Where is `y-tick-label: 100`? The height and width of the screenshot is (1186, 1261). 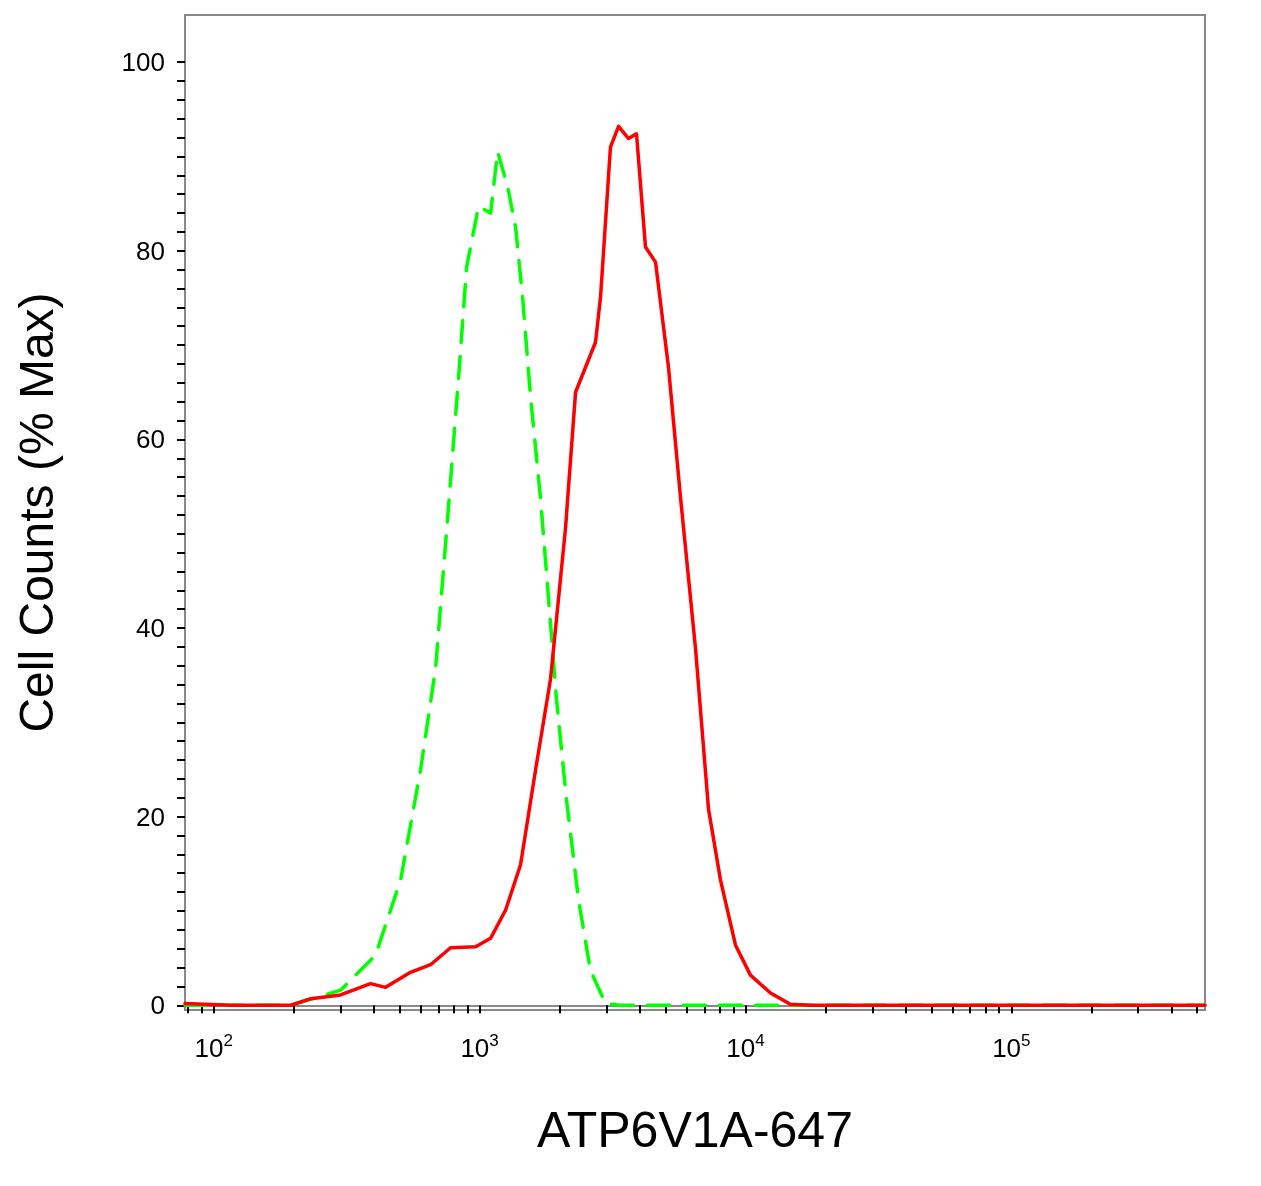
y-tick-label: 100 is located at coordinates (143, 62).